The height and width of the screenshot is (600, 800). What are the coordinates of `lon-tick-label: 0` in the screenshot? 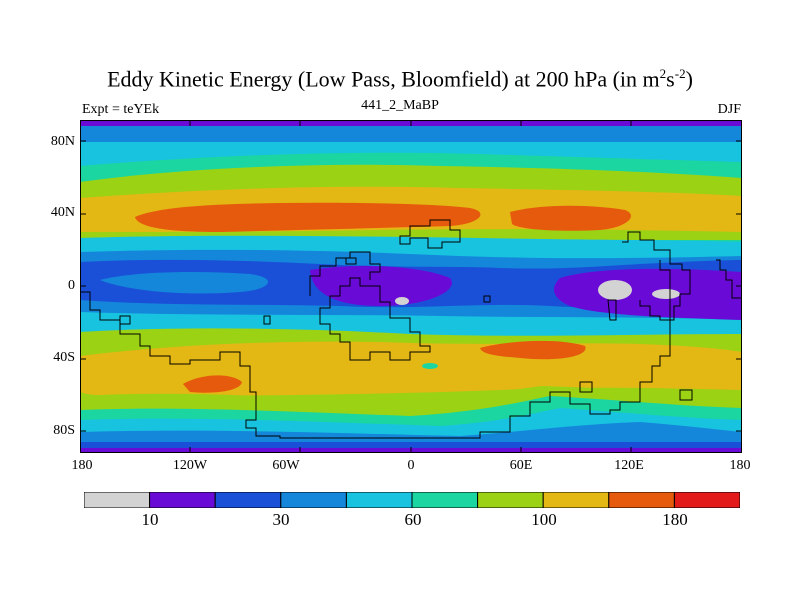 It's located at (411, 465).